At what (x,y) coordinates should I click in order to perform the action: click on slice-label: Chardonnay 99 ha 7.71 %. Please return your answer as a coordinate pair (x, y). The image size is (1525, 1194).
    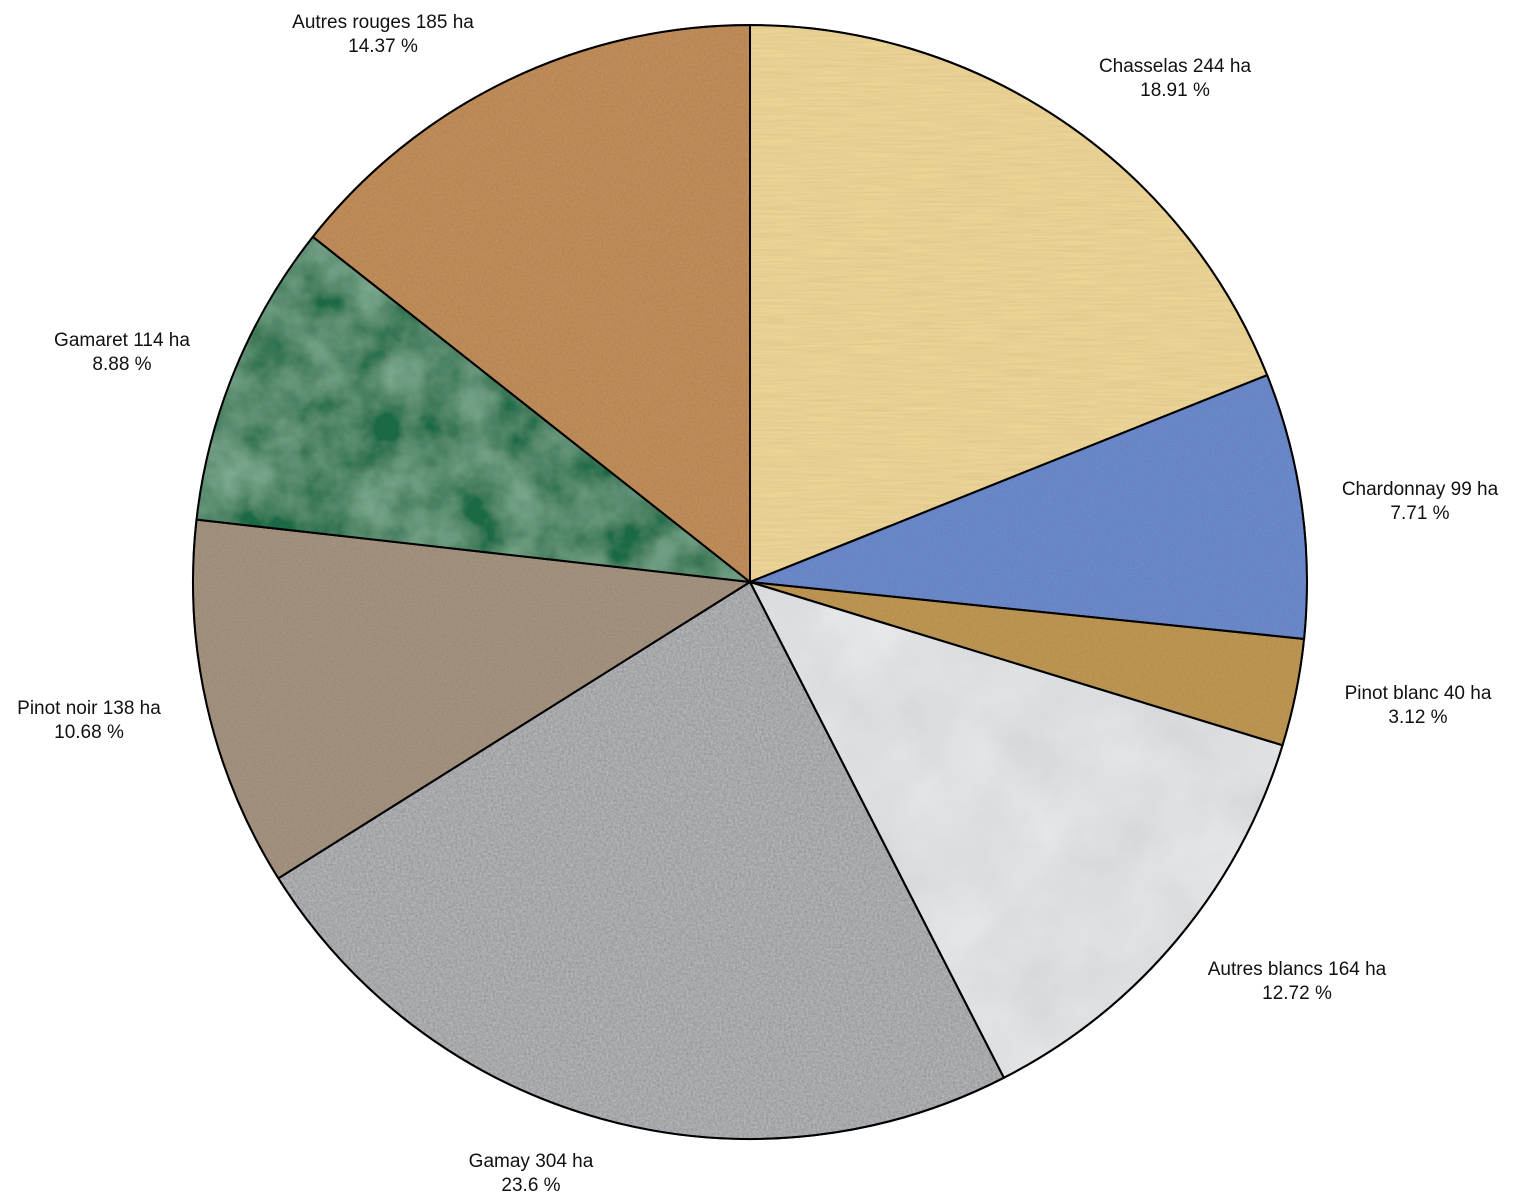
    Looking at the image, I should click on (1420, 501).